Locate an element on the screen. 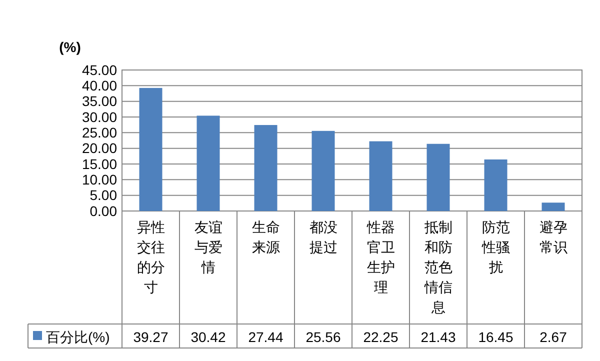  data-label: 2.67 is located at coordinates (554, 337).